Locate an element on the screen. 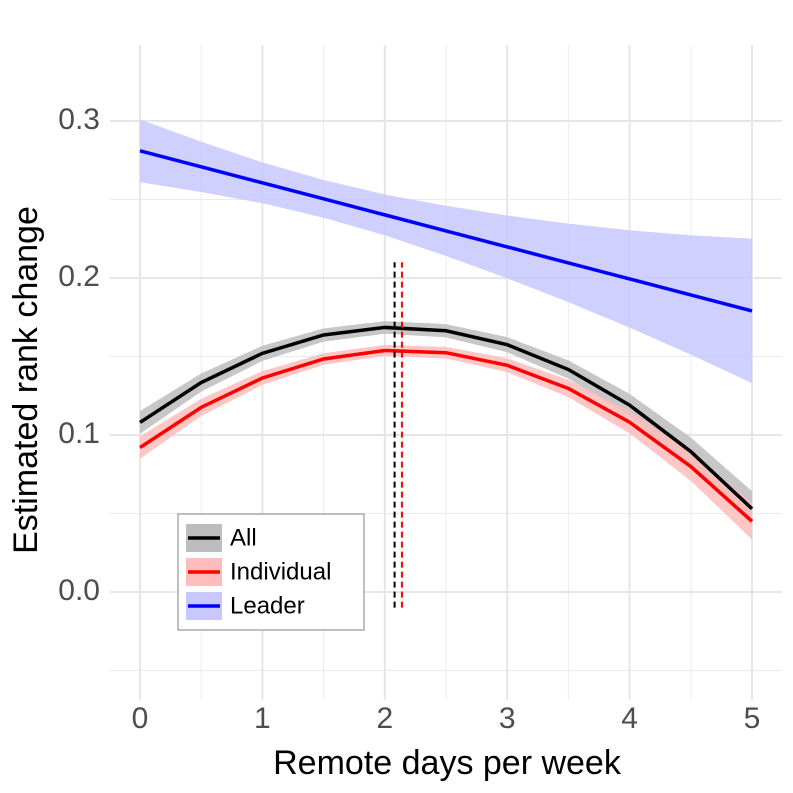 The height and width of the screenshot is (793, 793). legend-label: Individual is located at coordinates (280, 571).